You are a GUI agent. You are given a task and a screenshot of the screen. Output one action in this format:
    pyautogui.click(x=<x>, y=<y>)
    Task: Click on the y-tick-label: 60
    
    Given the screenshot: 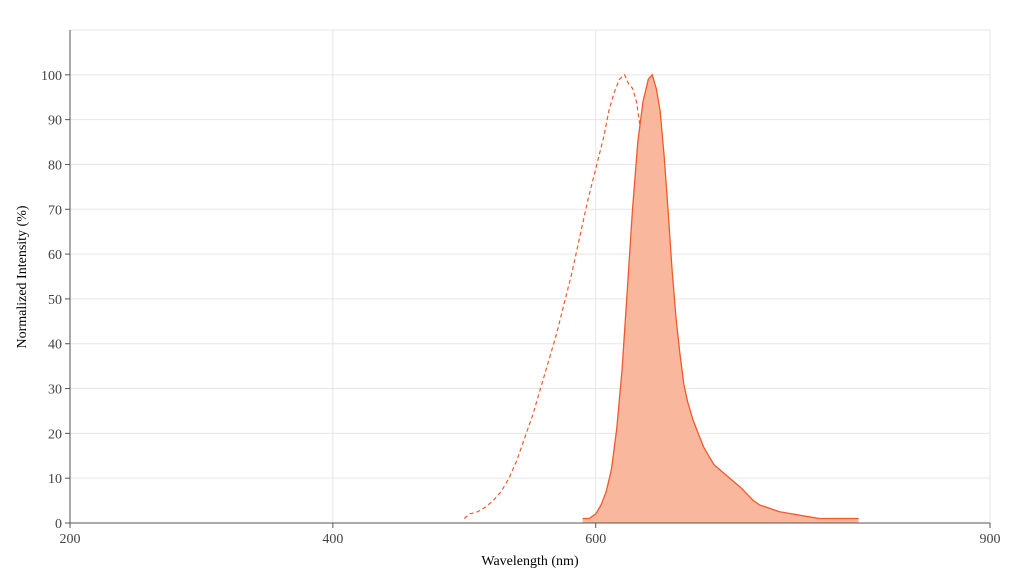 What is the action you would take?
    pyautogui.click(x=55, y=255)
    